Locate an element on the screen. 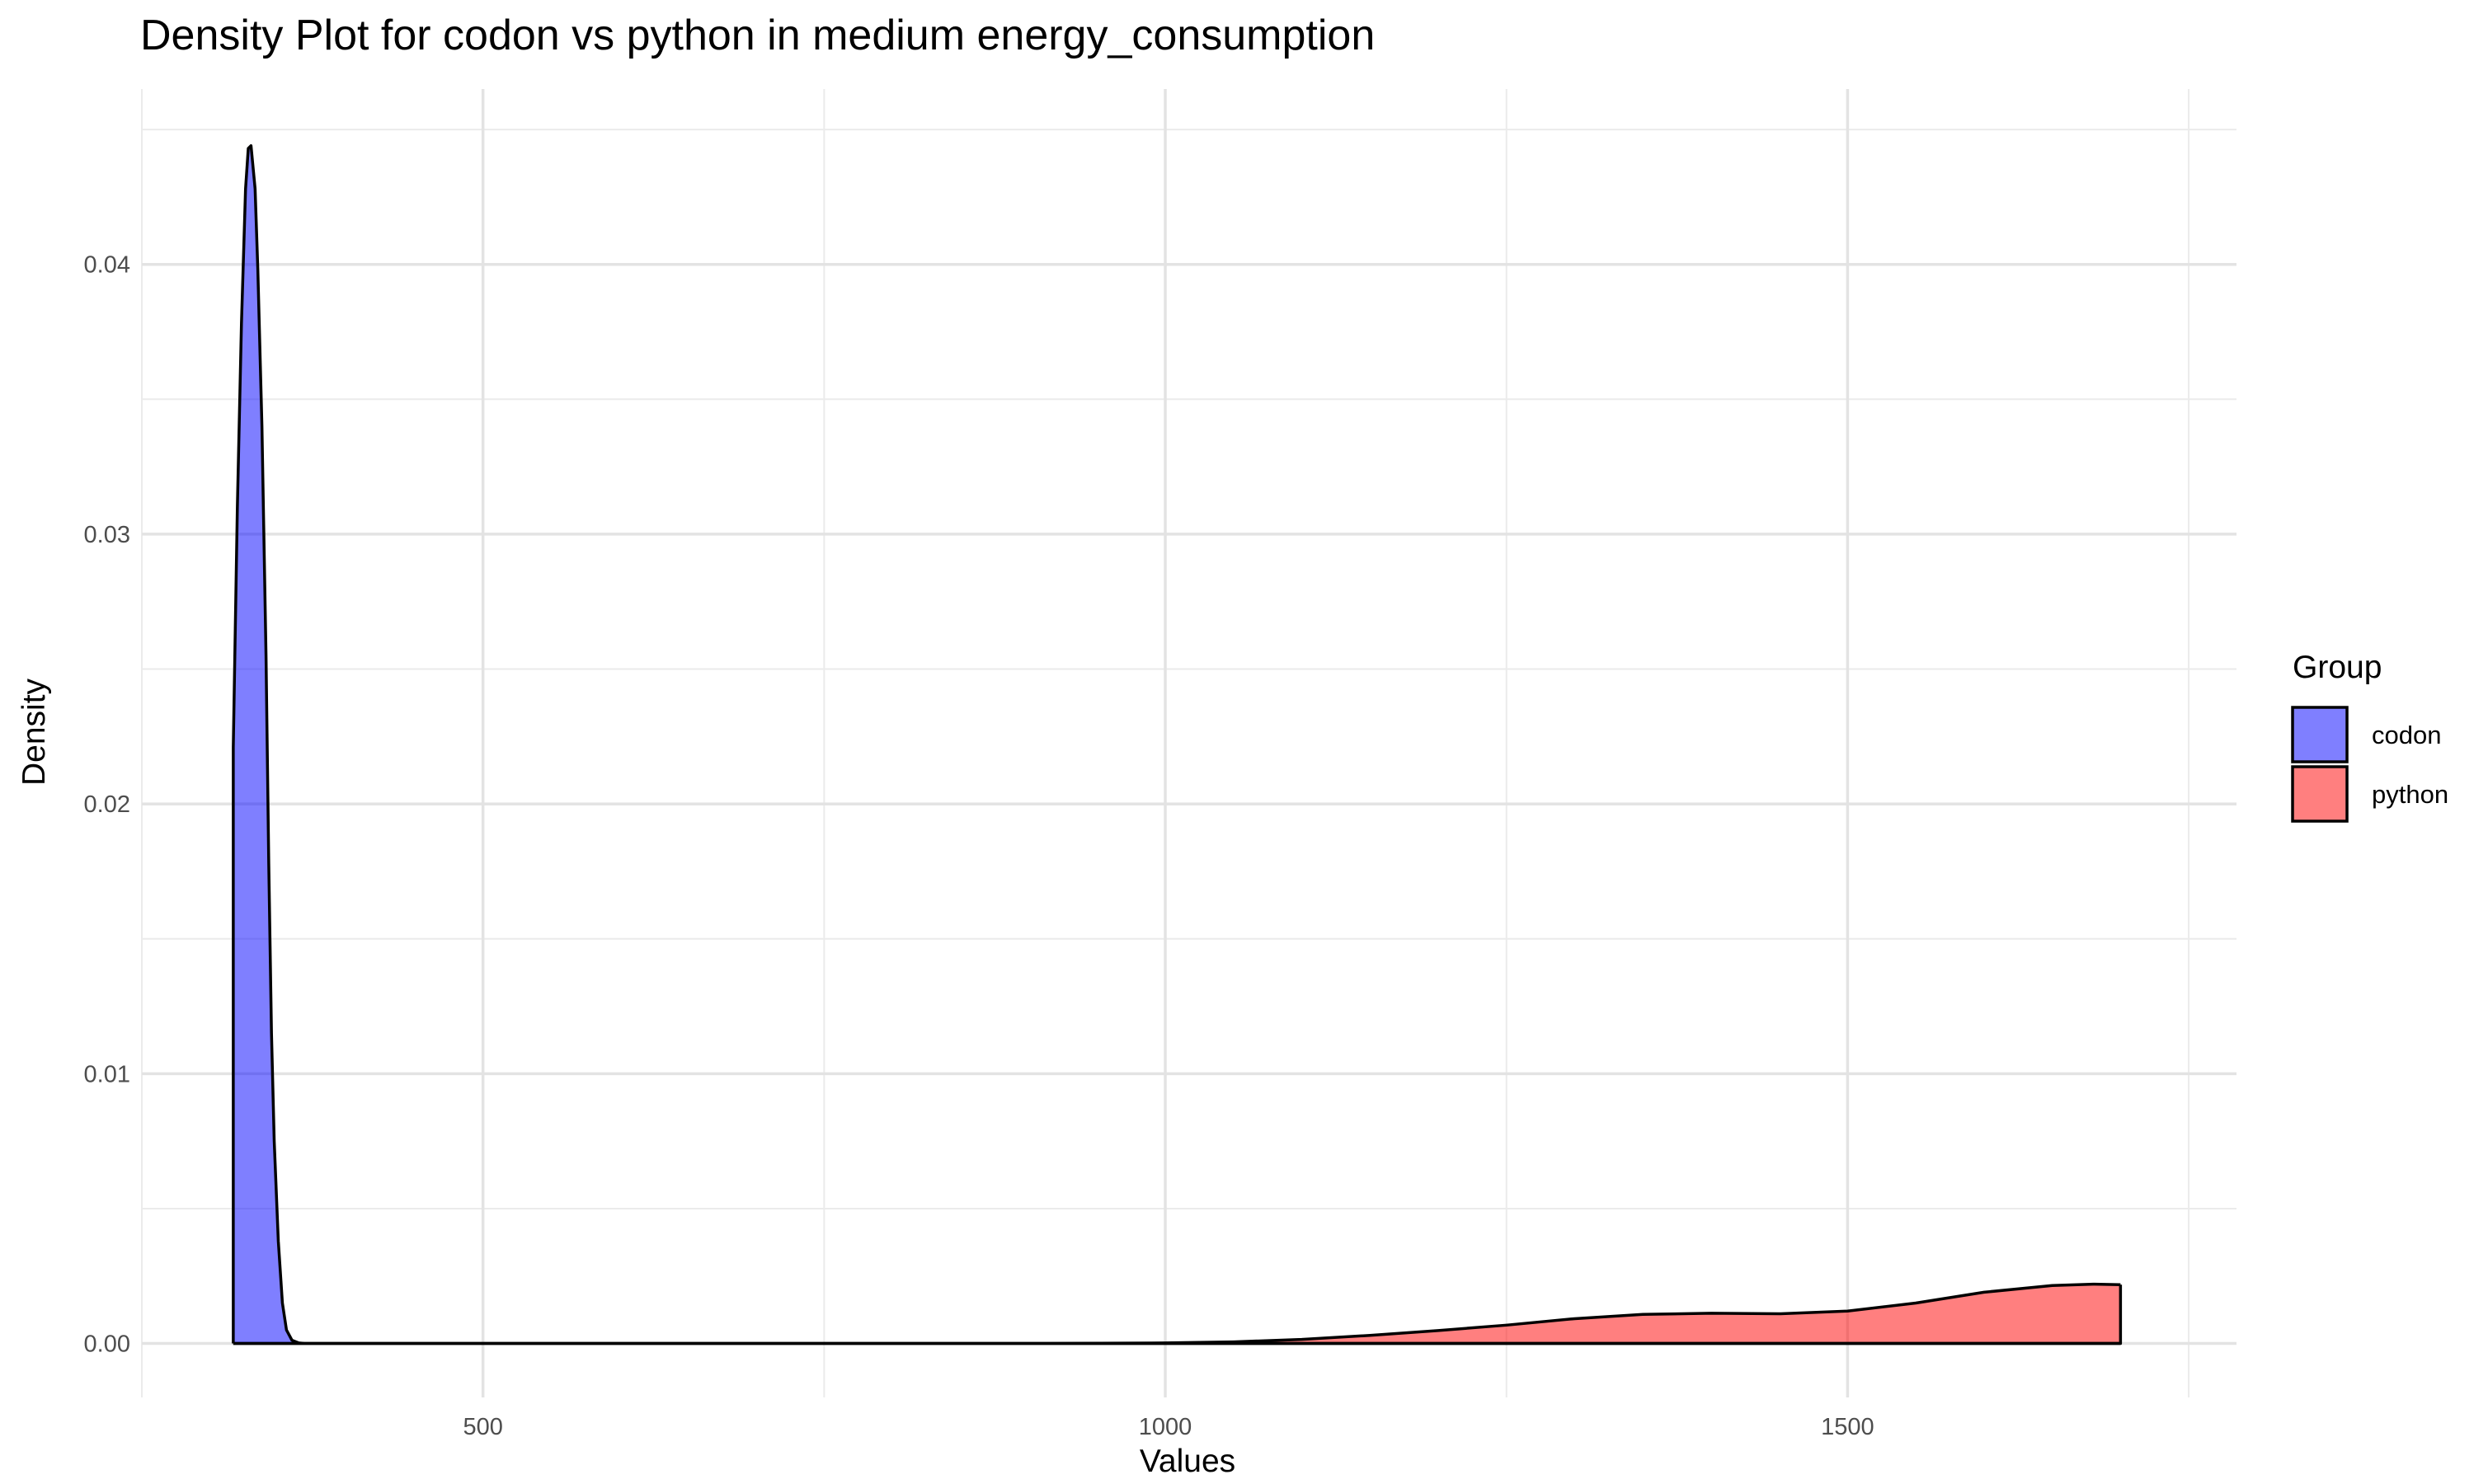  y-axis-ticks: 0.00 0.01 0.02 0.03 0.04 is located at coordinates (107, 805).